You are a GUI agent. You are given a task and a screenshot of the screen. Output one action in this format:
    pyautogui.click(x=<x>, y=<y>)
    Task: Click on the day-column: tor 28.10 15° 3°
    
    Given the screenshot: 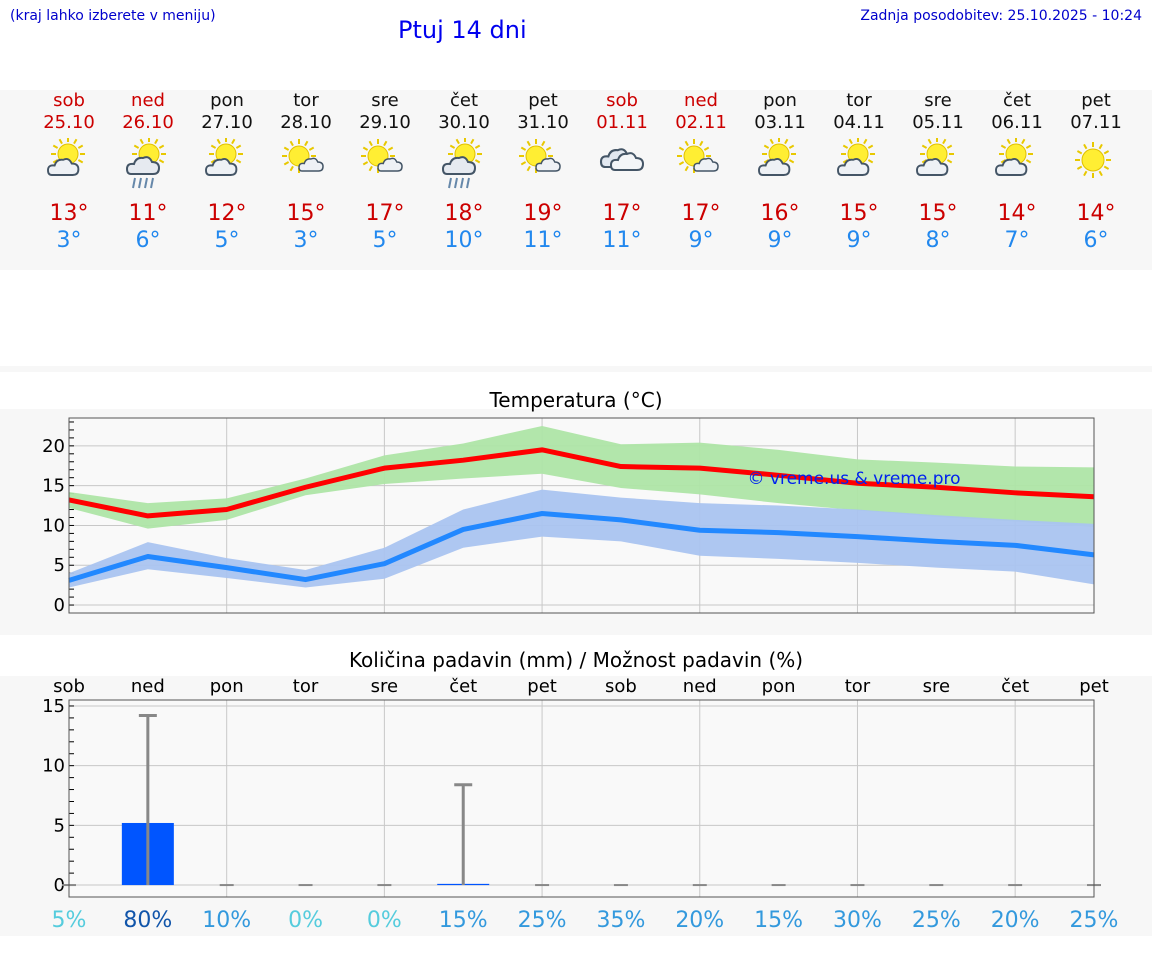 What is the action you would take?
    pyautogui.click(x=306, y=172)
    